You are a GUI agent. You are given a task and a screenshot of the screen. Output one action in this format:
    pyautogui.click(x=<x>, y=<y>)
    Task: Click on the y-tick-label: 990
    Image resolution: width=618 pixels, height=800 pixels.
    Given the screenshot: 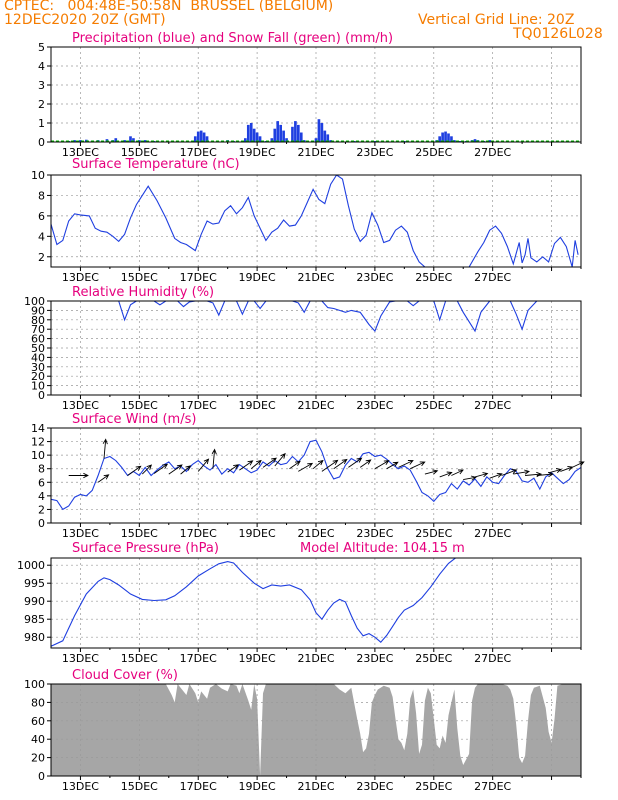 What is the action you would take?
    pyautogui.click(x=34, y=601)
    